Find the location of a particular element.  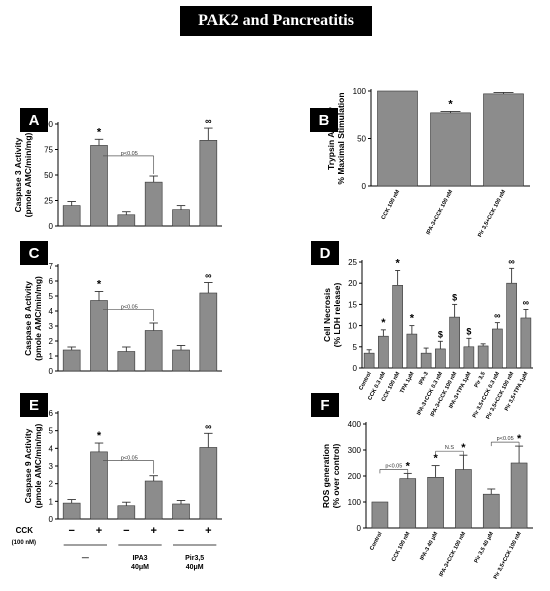

y-tick-label: 50 is located at coordinates (48, 175).